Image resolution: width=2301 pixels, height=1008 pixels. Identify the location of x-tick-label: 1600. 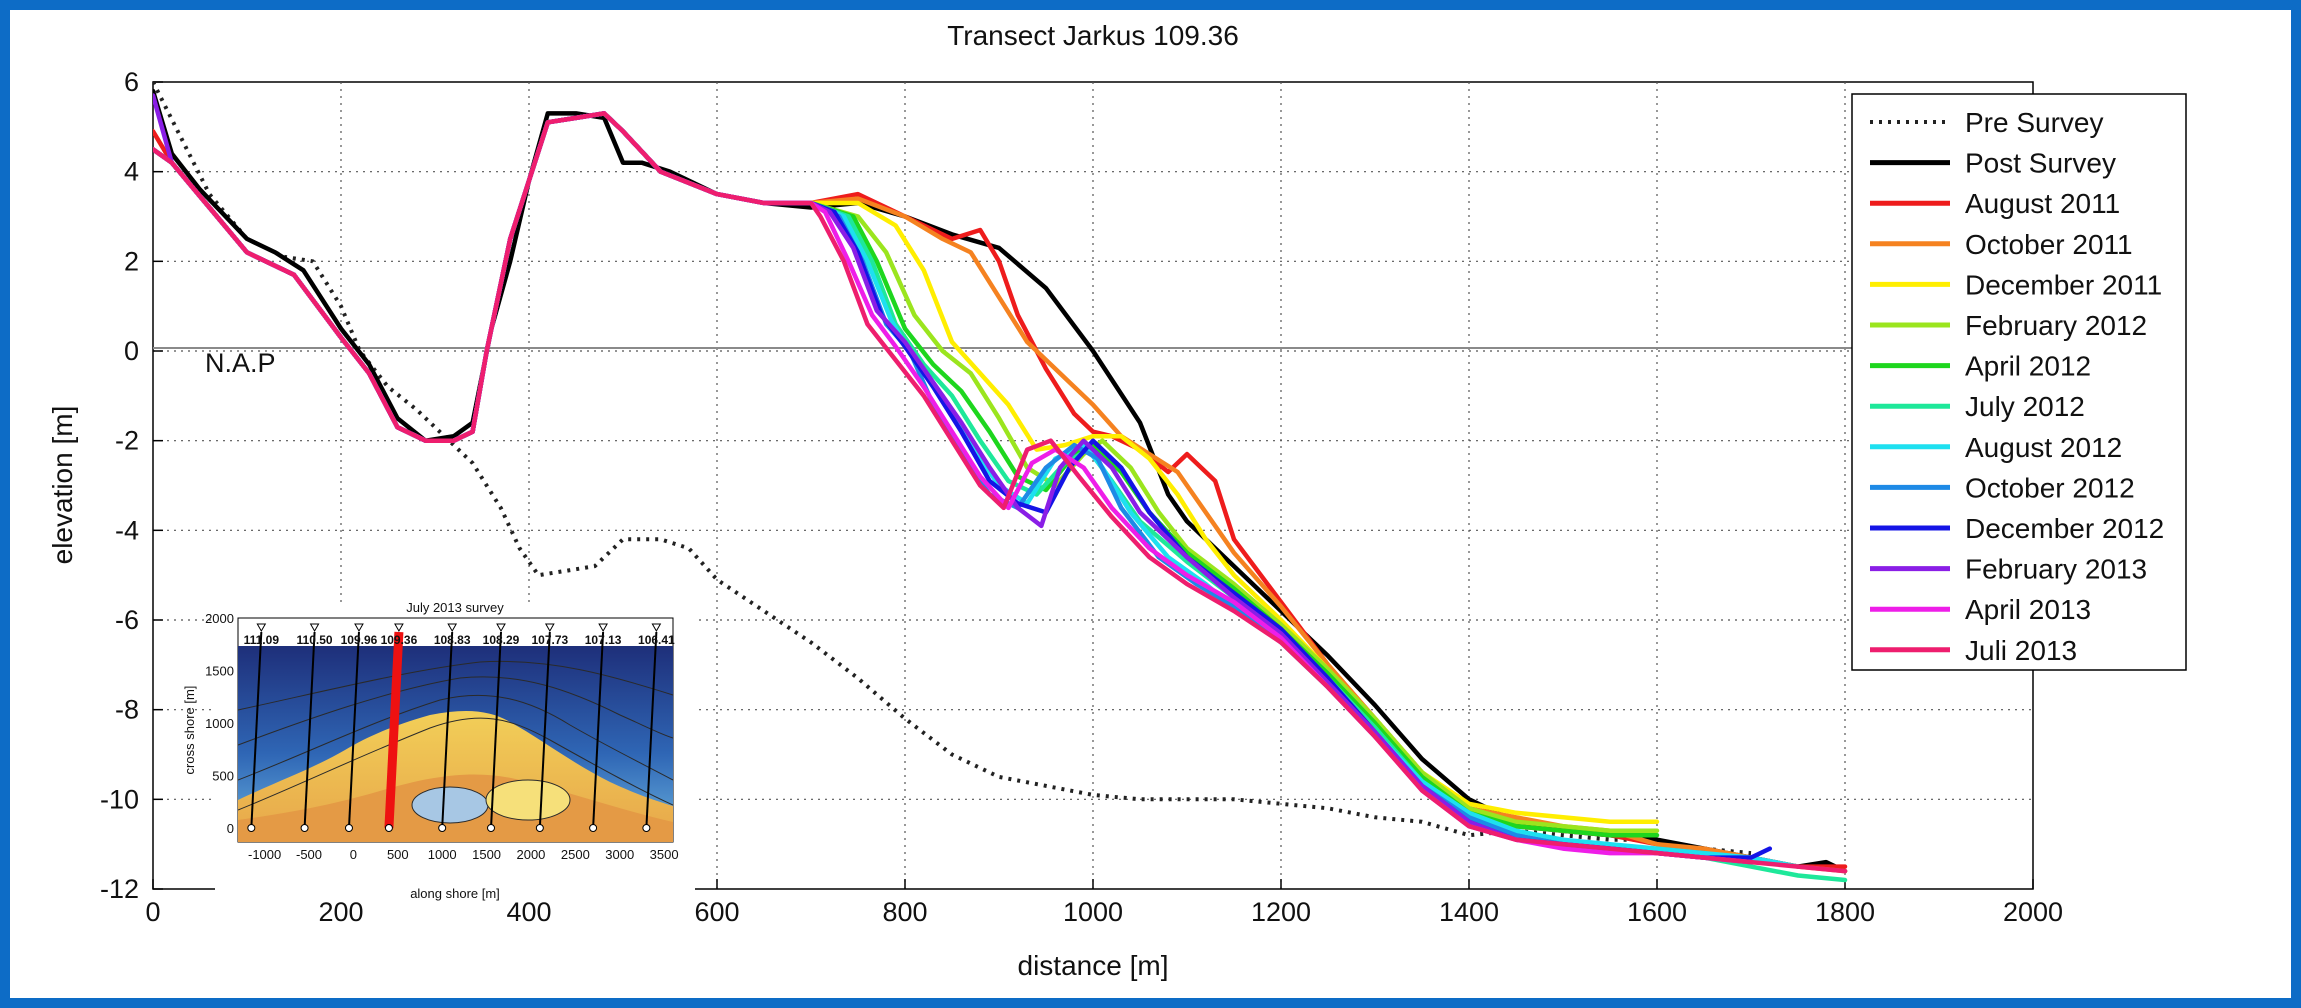
(1657, 912).